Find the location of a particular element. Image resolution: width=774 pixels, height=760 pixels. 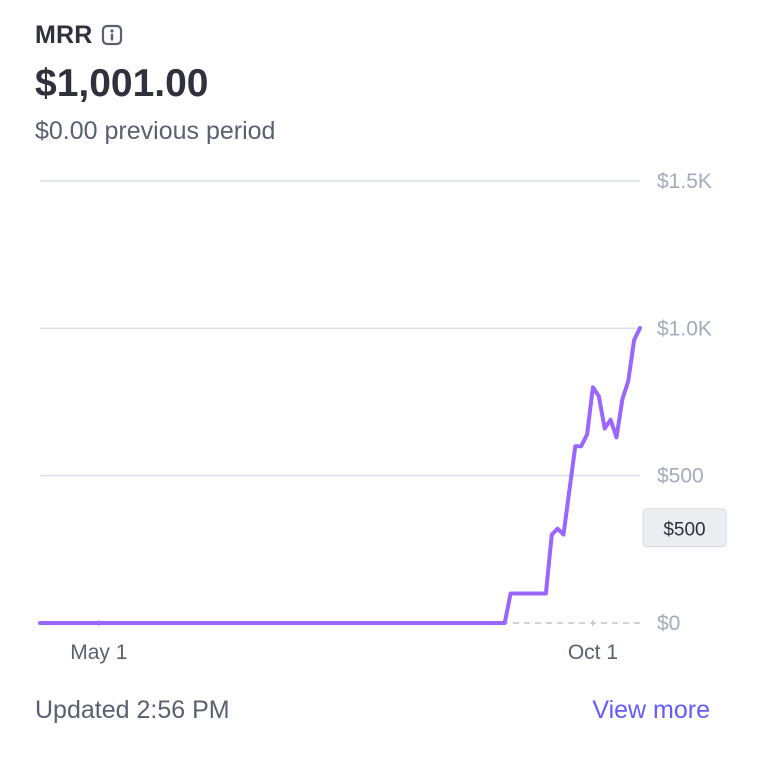

y-tick-label-3: $1.5K is located at coordinates (684, 181).